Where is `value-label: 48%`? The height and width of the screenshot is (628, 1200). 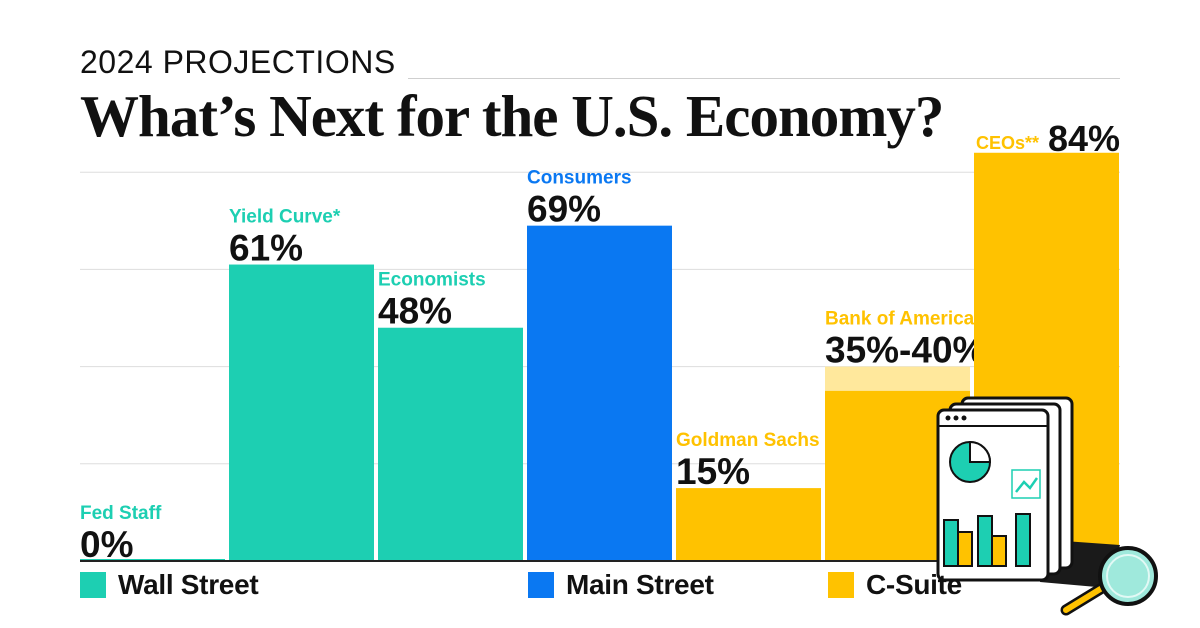 value-label: 48% is located at coordinates (415, 311).